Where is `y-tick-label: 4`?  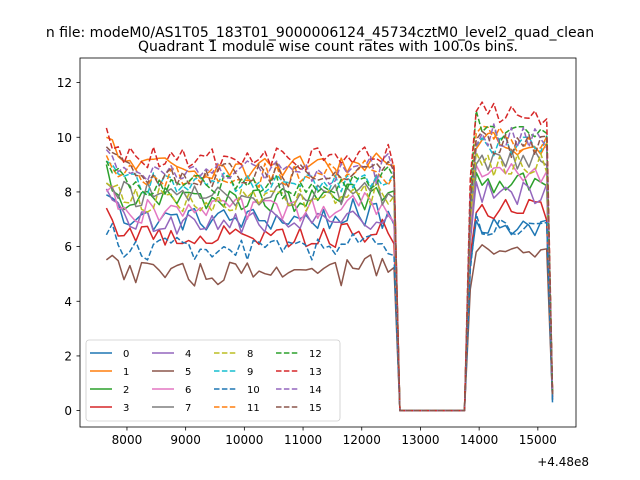 y-tick-label: 4 is located at coordinates (68, 302).